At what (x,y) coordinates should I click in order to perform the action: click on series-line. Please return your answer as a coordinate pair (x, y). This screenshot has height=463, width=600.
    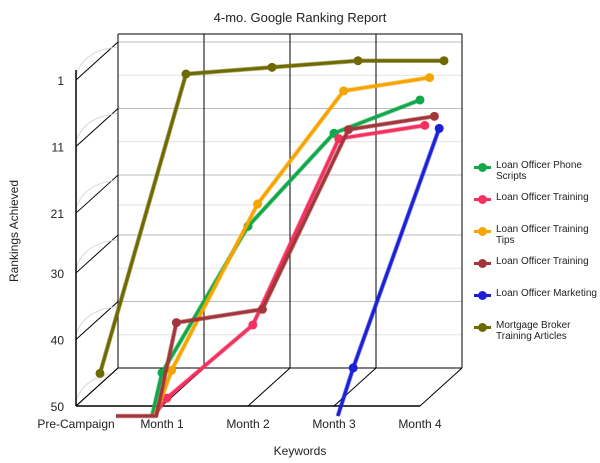
    Looking at the image, I should click on (388, 272).